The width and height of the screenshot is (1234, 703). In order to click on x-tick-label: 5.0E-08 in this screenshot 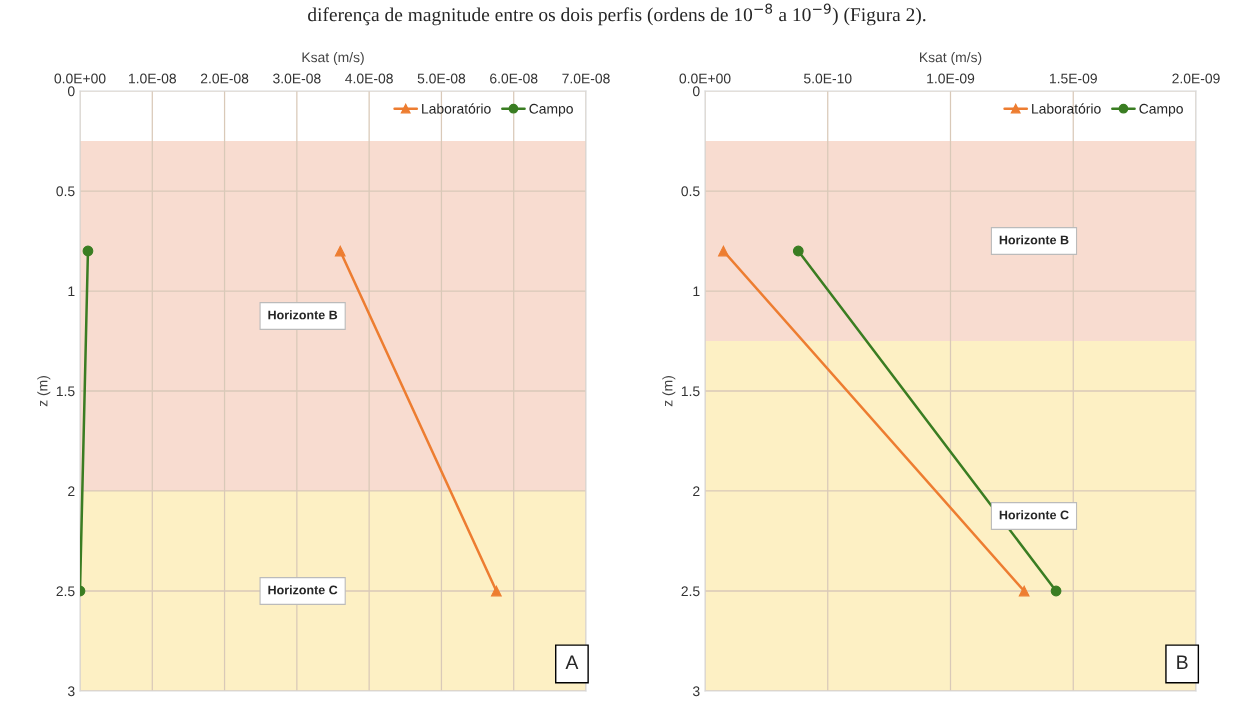, I will do `click(441, 78)`.